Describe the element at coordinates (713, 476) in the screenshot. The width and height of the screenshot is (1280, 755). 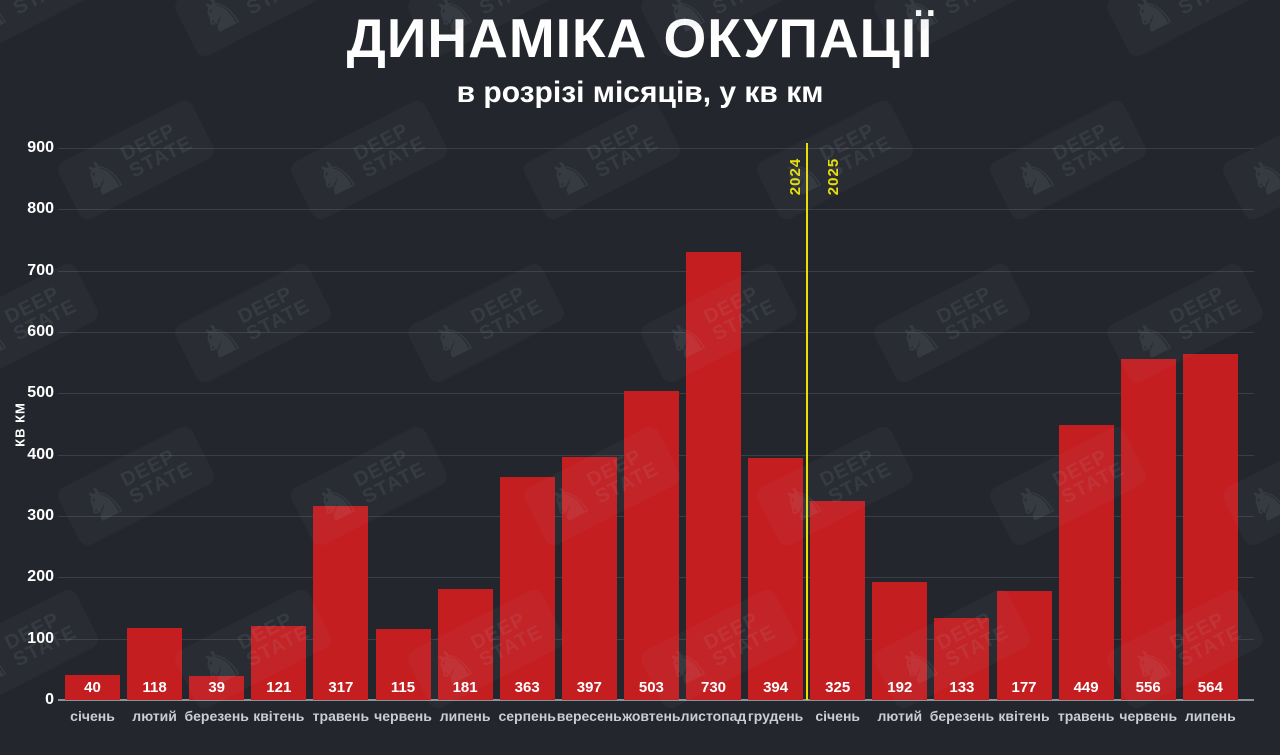
I see `bar: 730` at that location.